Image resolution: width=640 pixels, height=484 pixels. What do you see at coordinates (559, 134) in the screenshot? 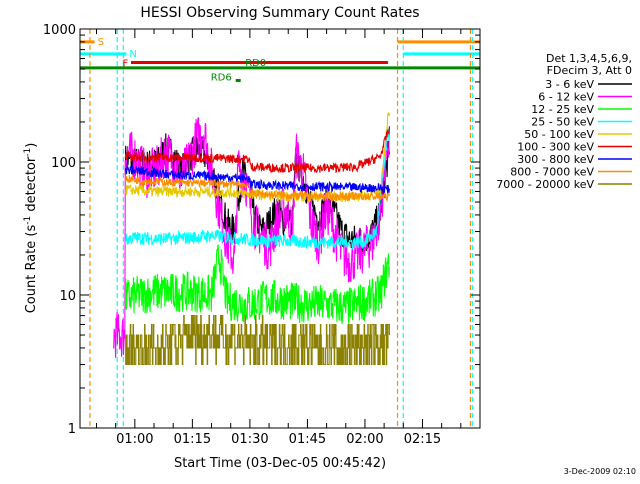
I see `legend-entry-label: 50 - 100 keV` at bounding box center [559, 134].